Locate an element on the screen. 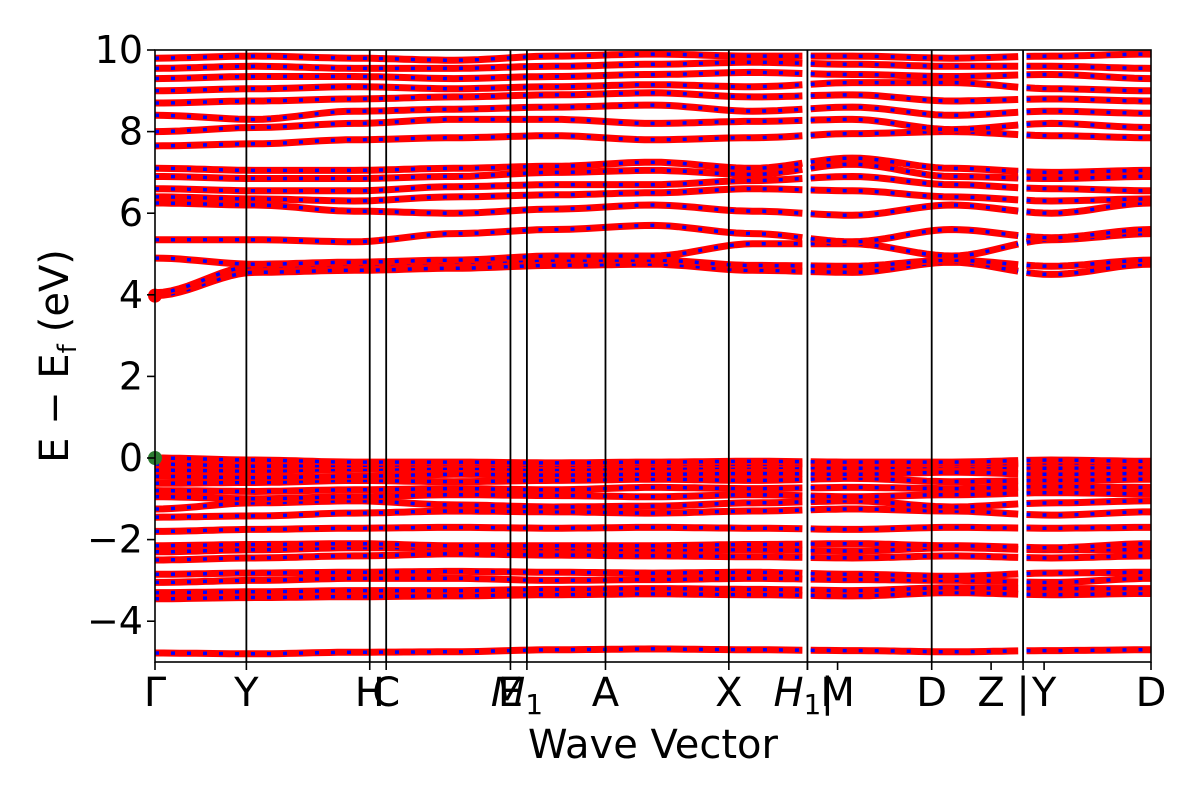  kpath-label: Γ is located at coordinates (155, 693).